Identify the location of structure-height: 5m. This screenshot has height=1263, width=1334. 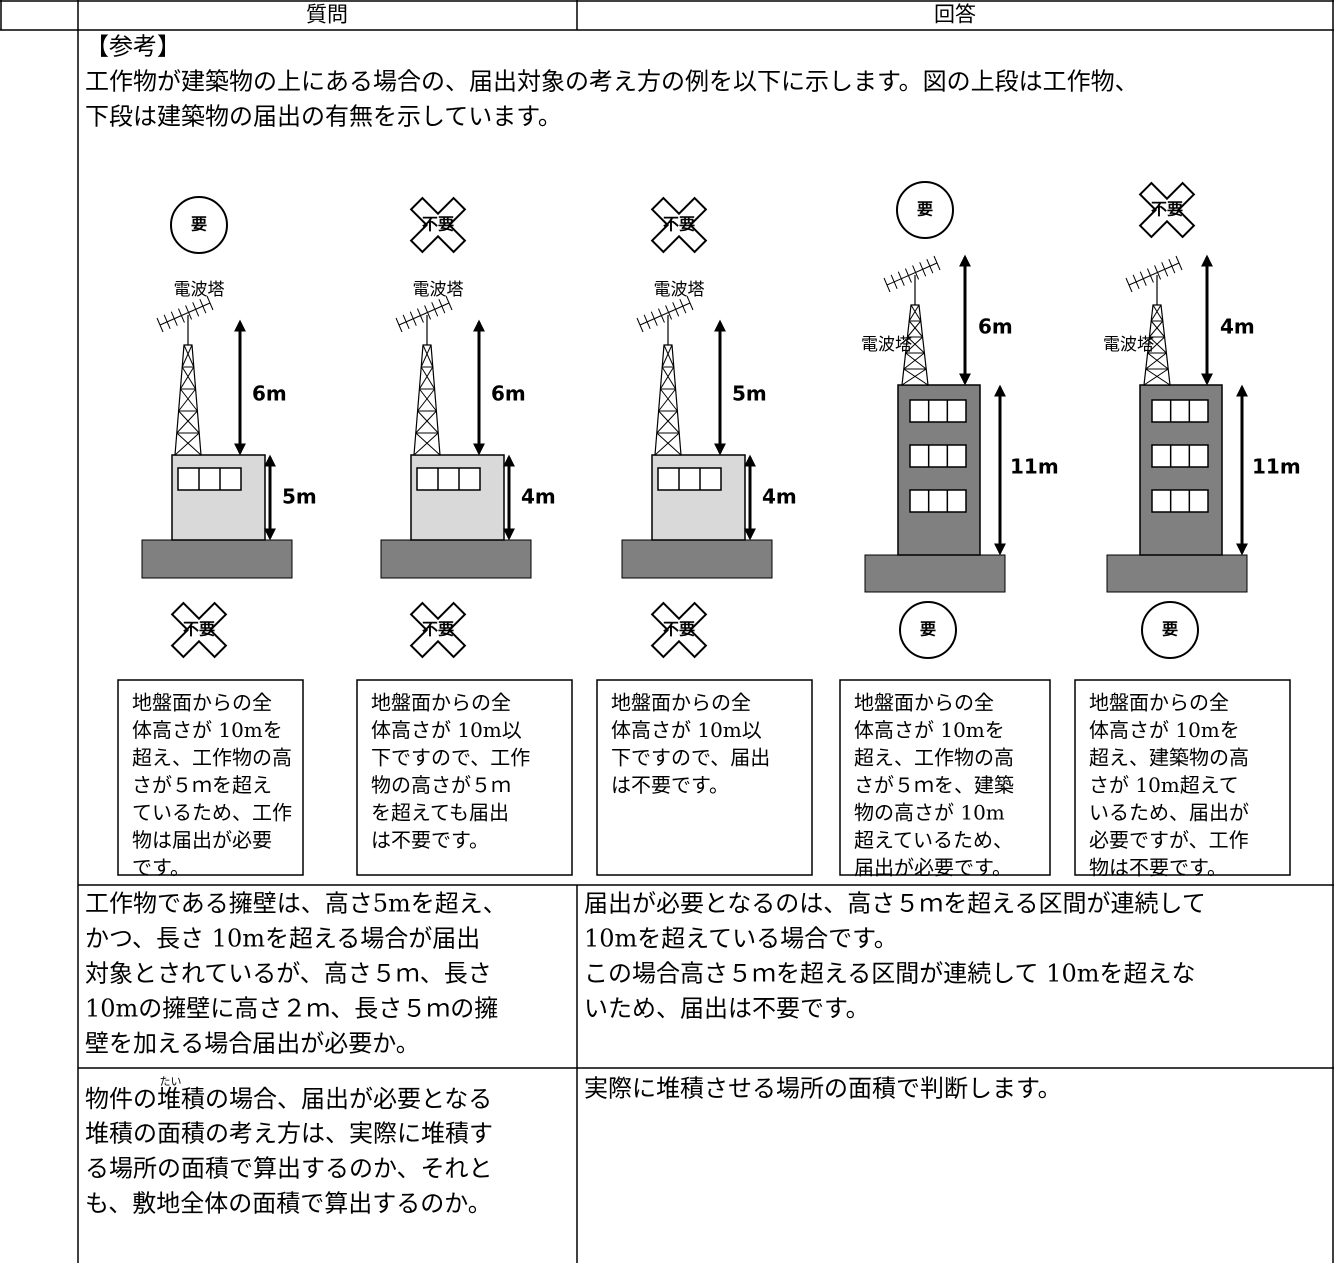
(749, 394).